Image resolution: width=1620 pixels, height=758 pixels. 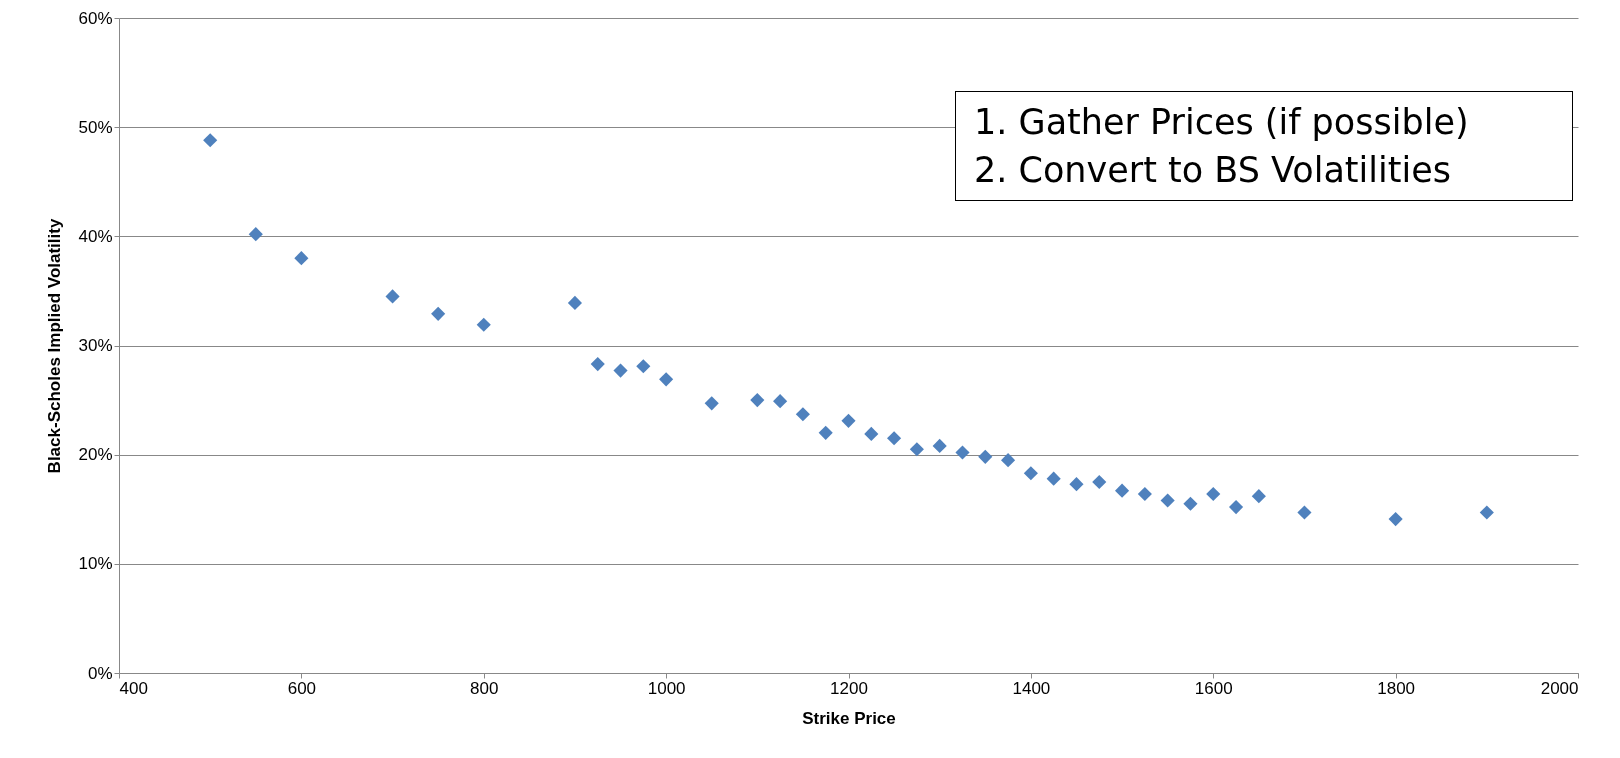 I want to click on x-tick-label: 1000, so click(x=666, y=688).